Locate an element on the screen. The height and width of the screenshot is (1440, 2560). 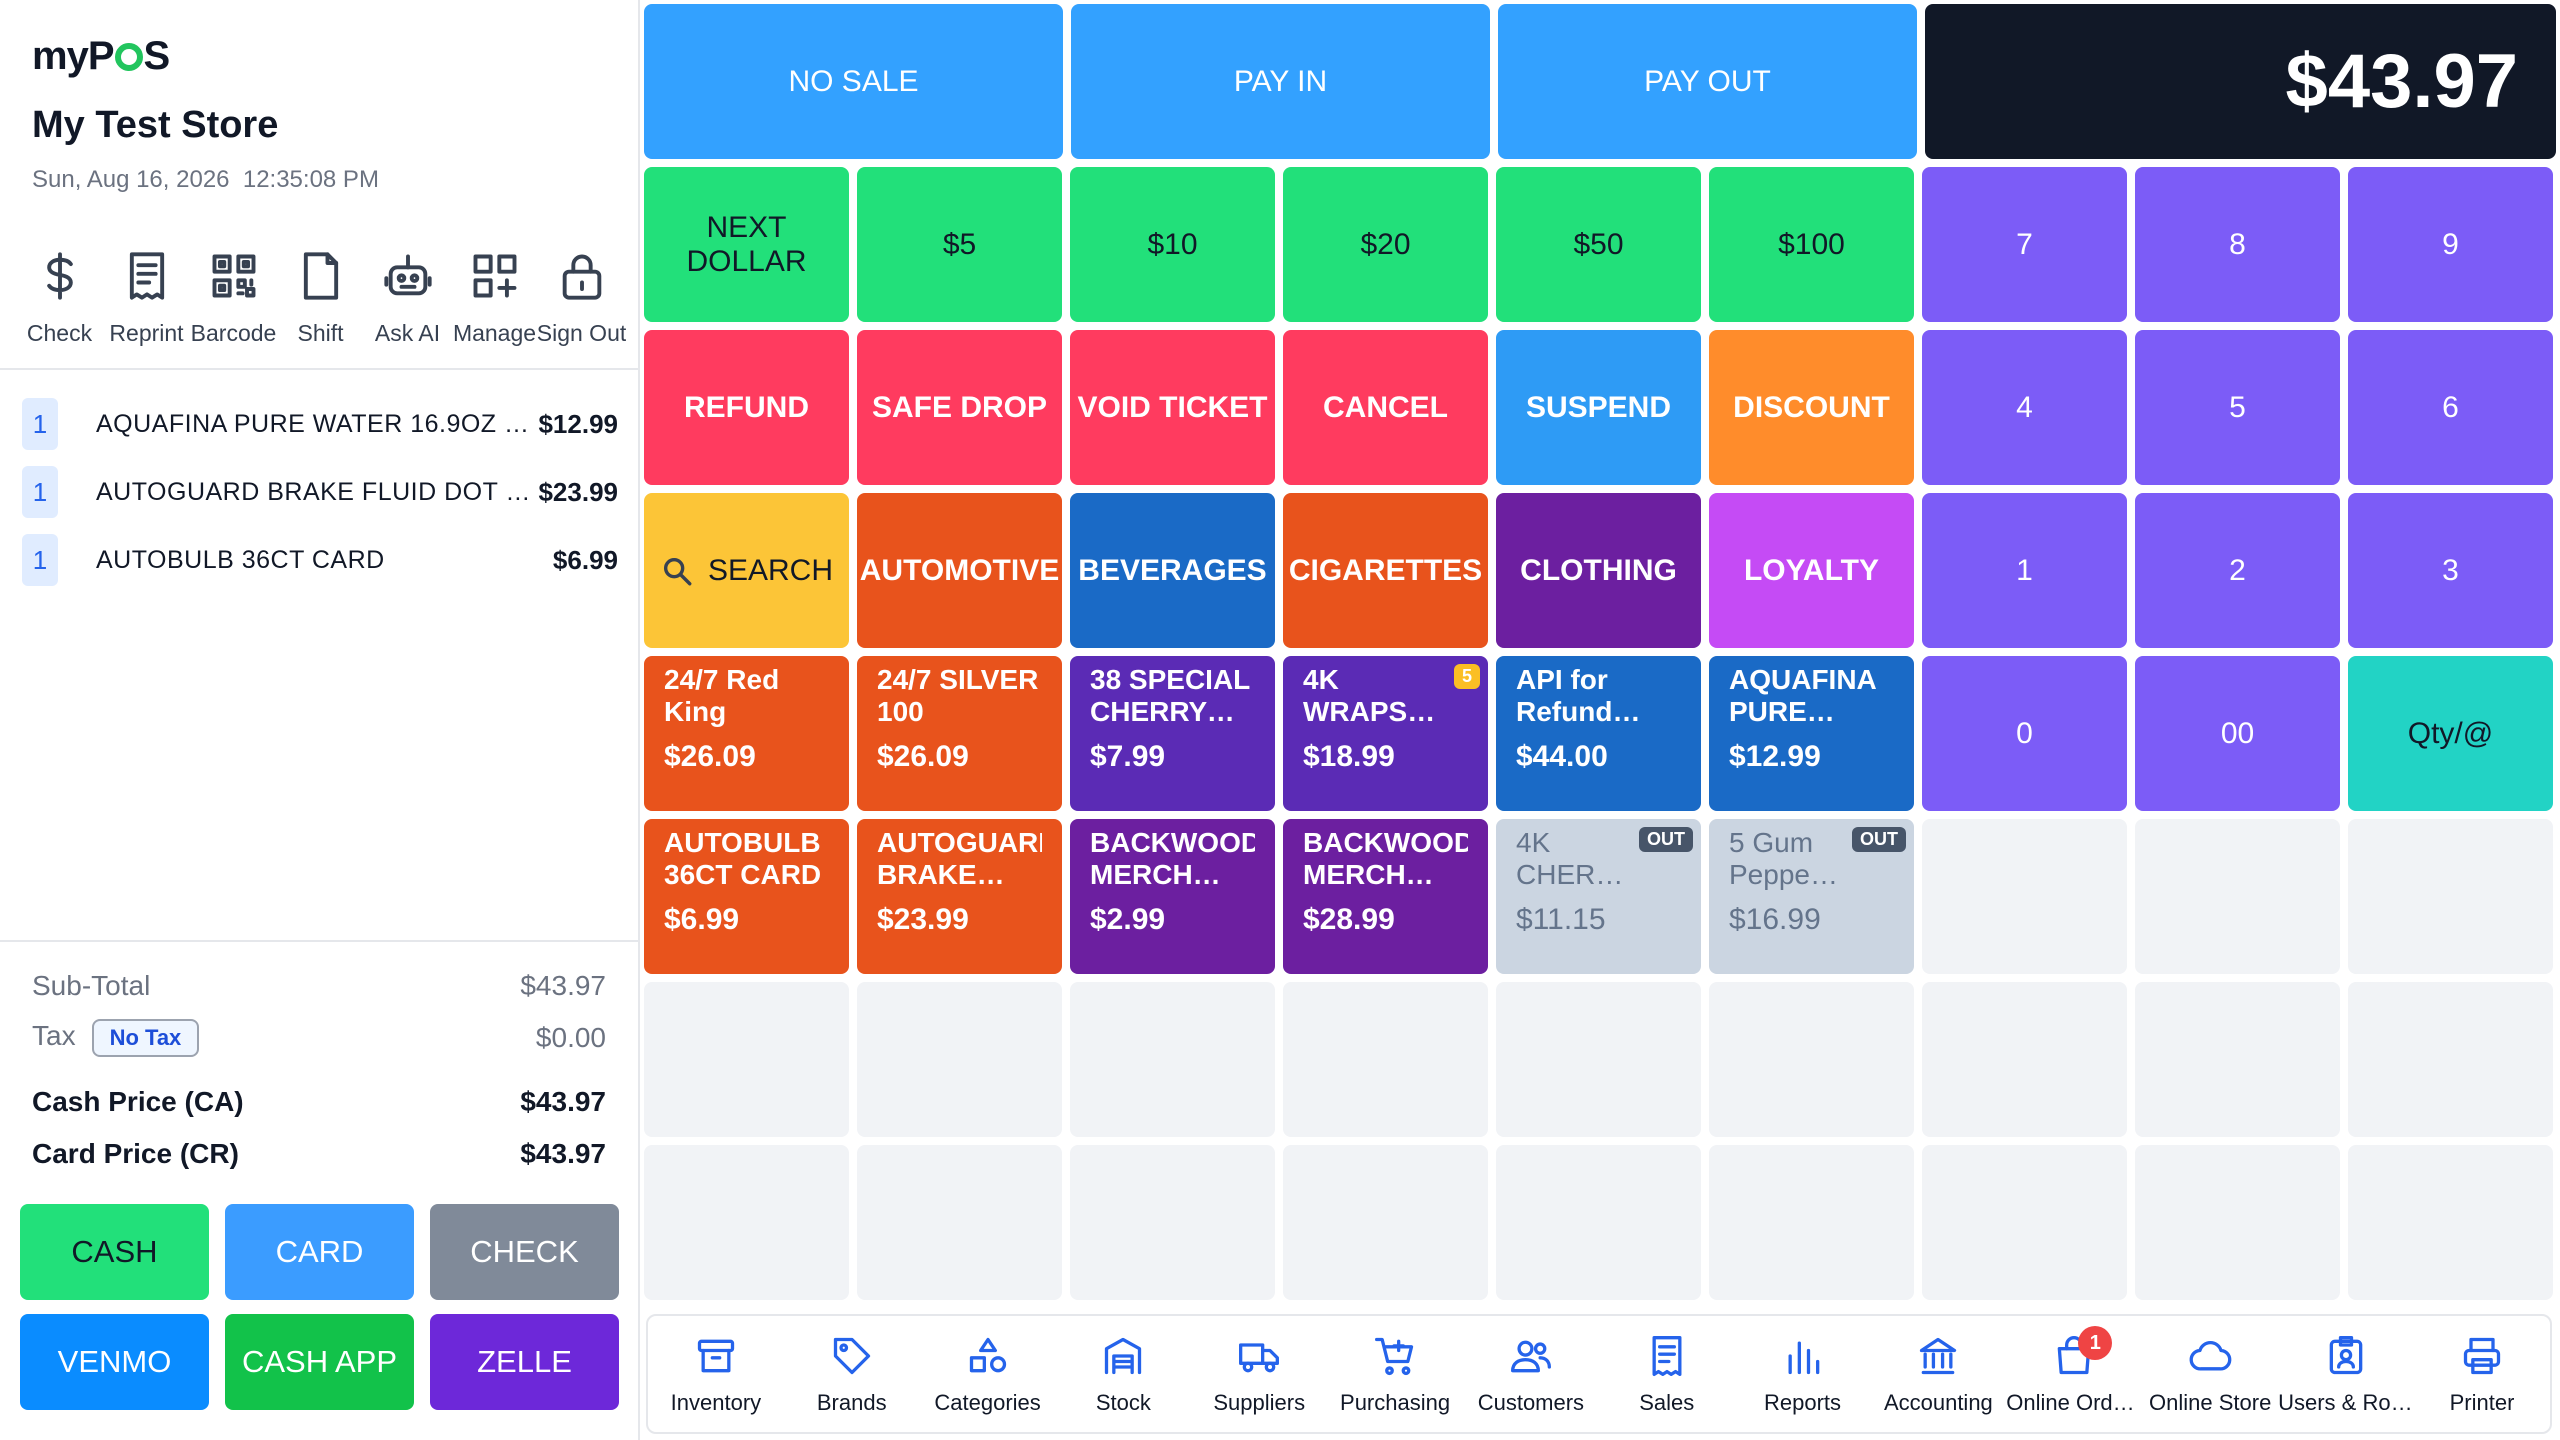
product-tile: AUTOGUARD BRAKE FLUID DOT 3 $23.99 is located at coordinates (959, 896).